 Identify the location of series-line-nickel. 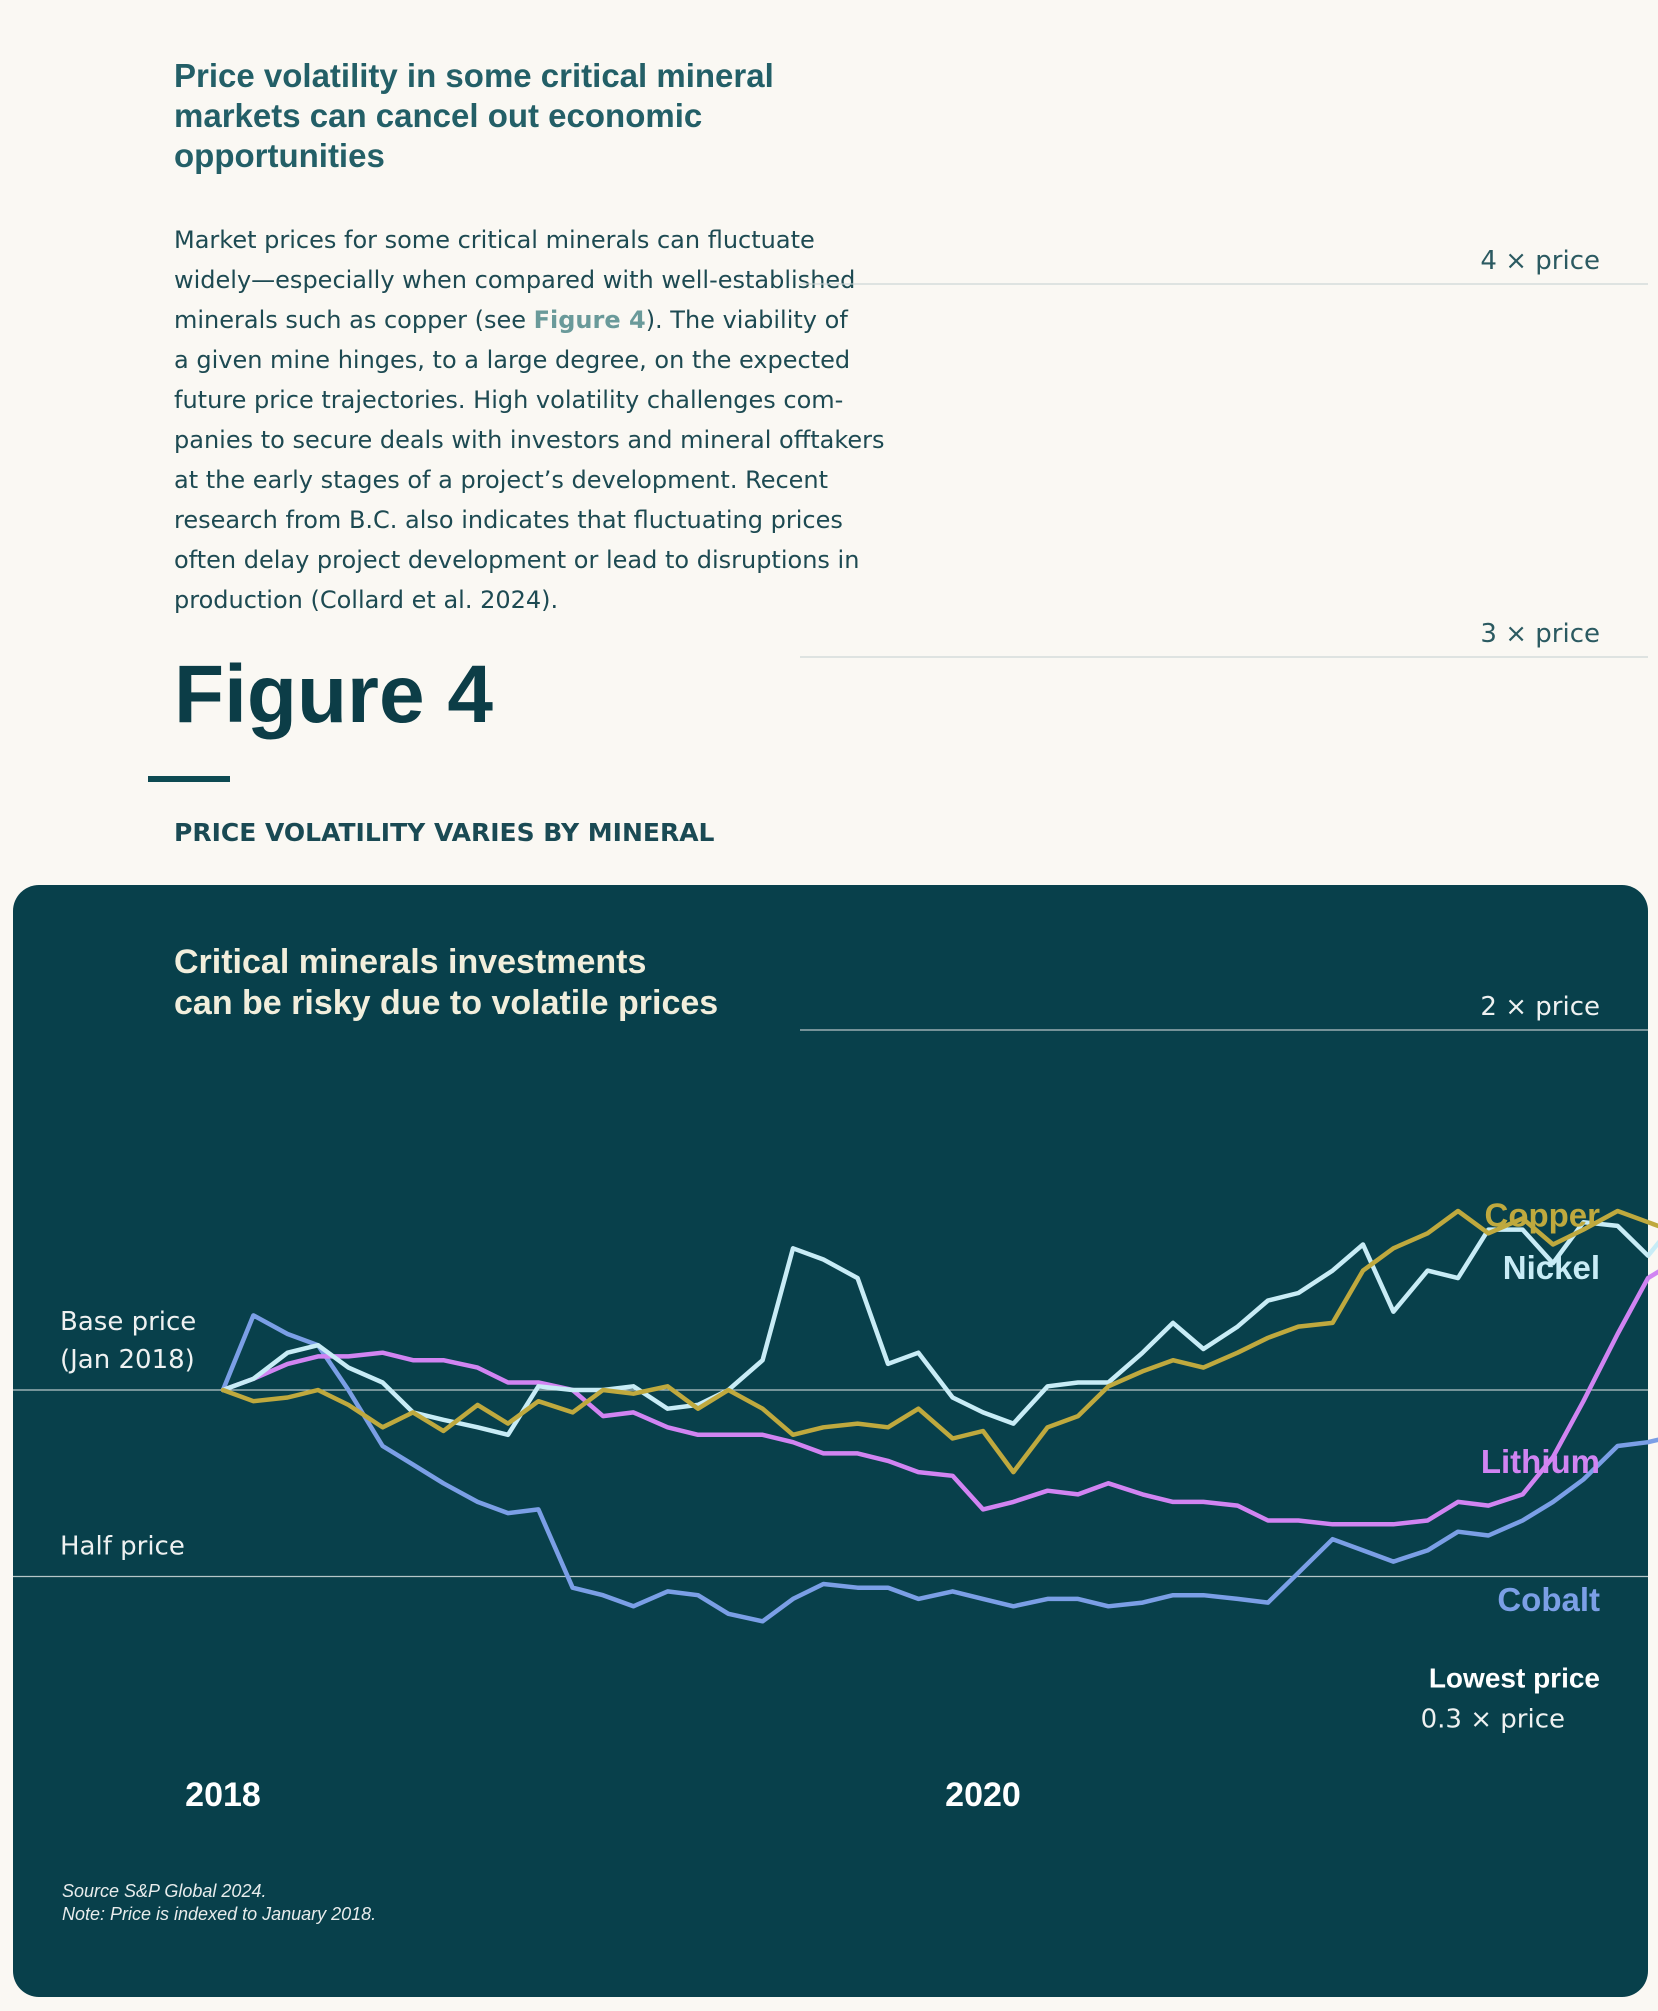
(939, 1328).